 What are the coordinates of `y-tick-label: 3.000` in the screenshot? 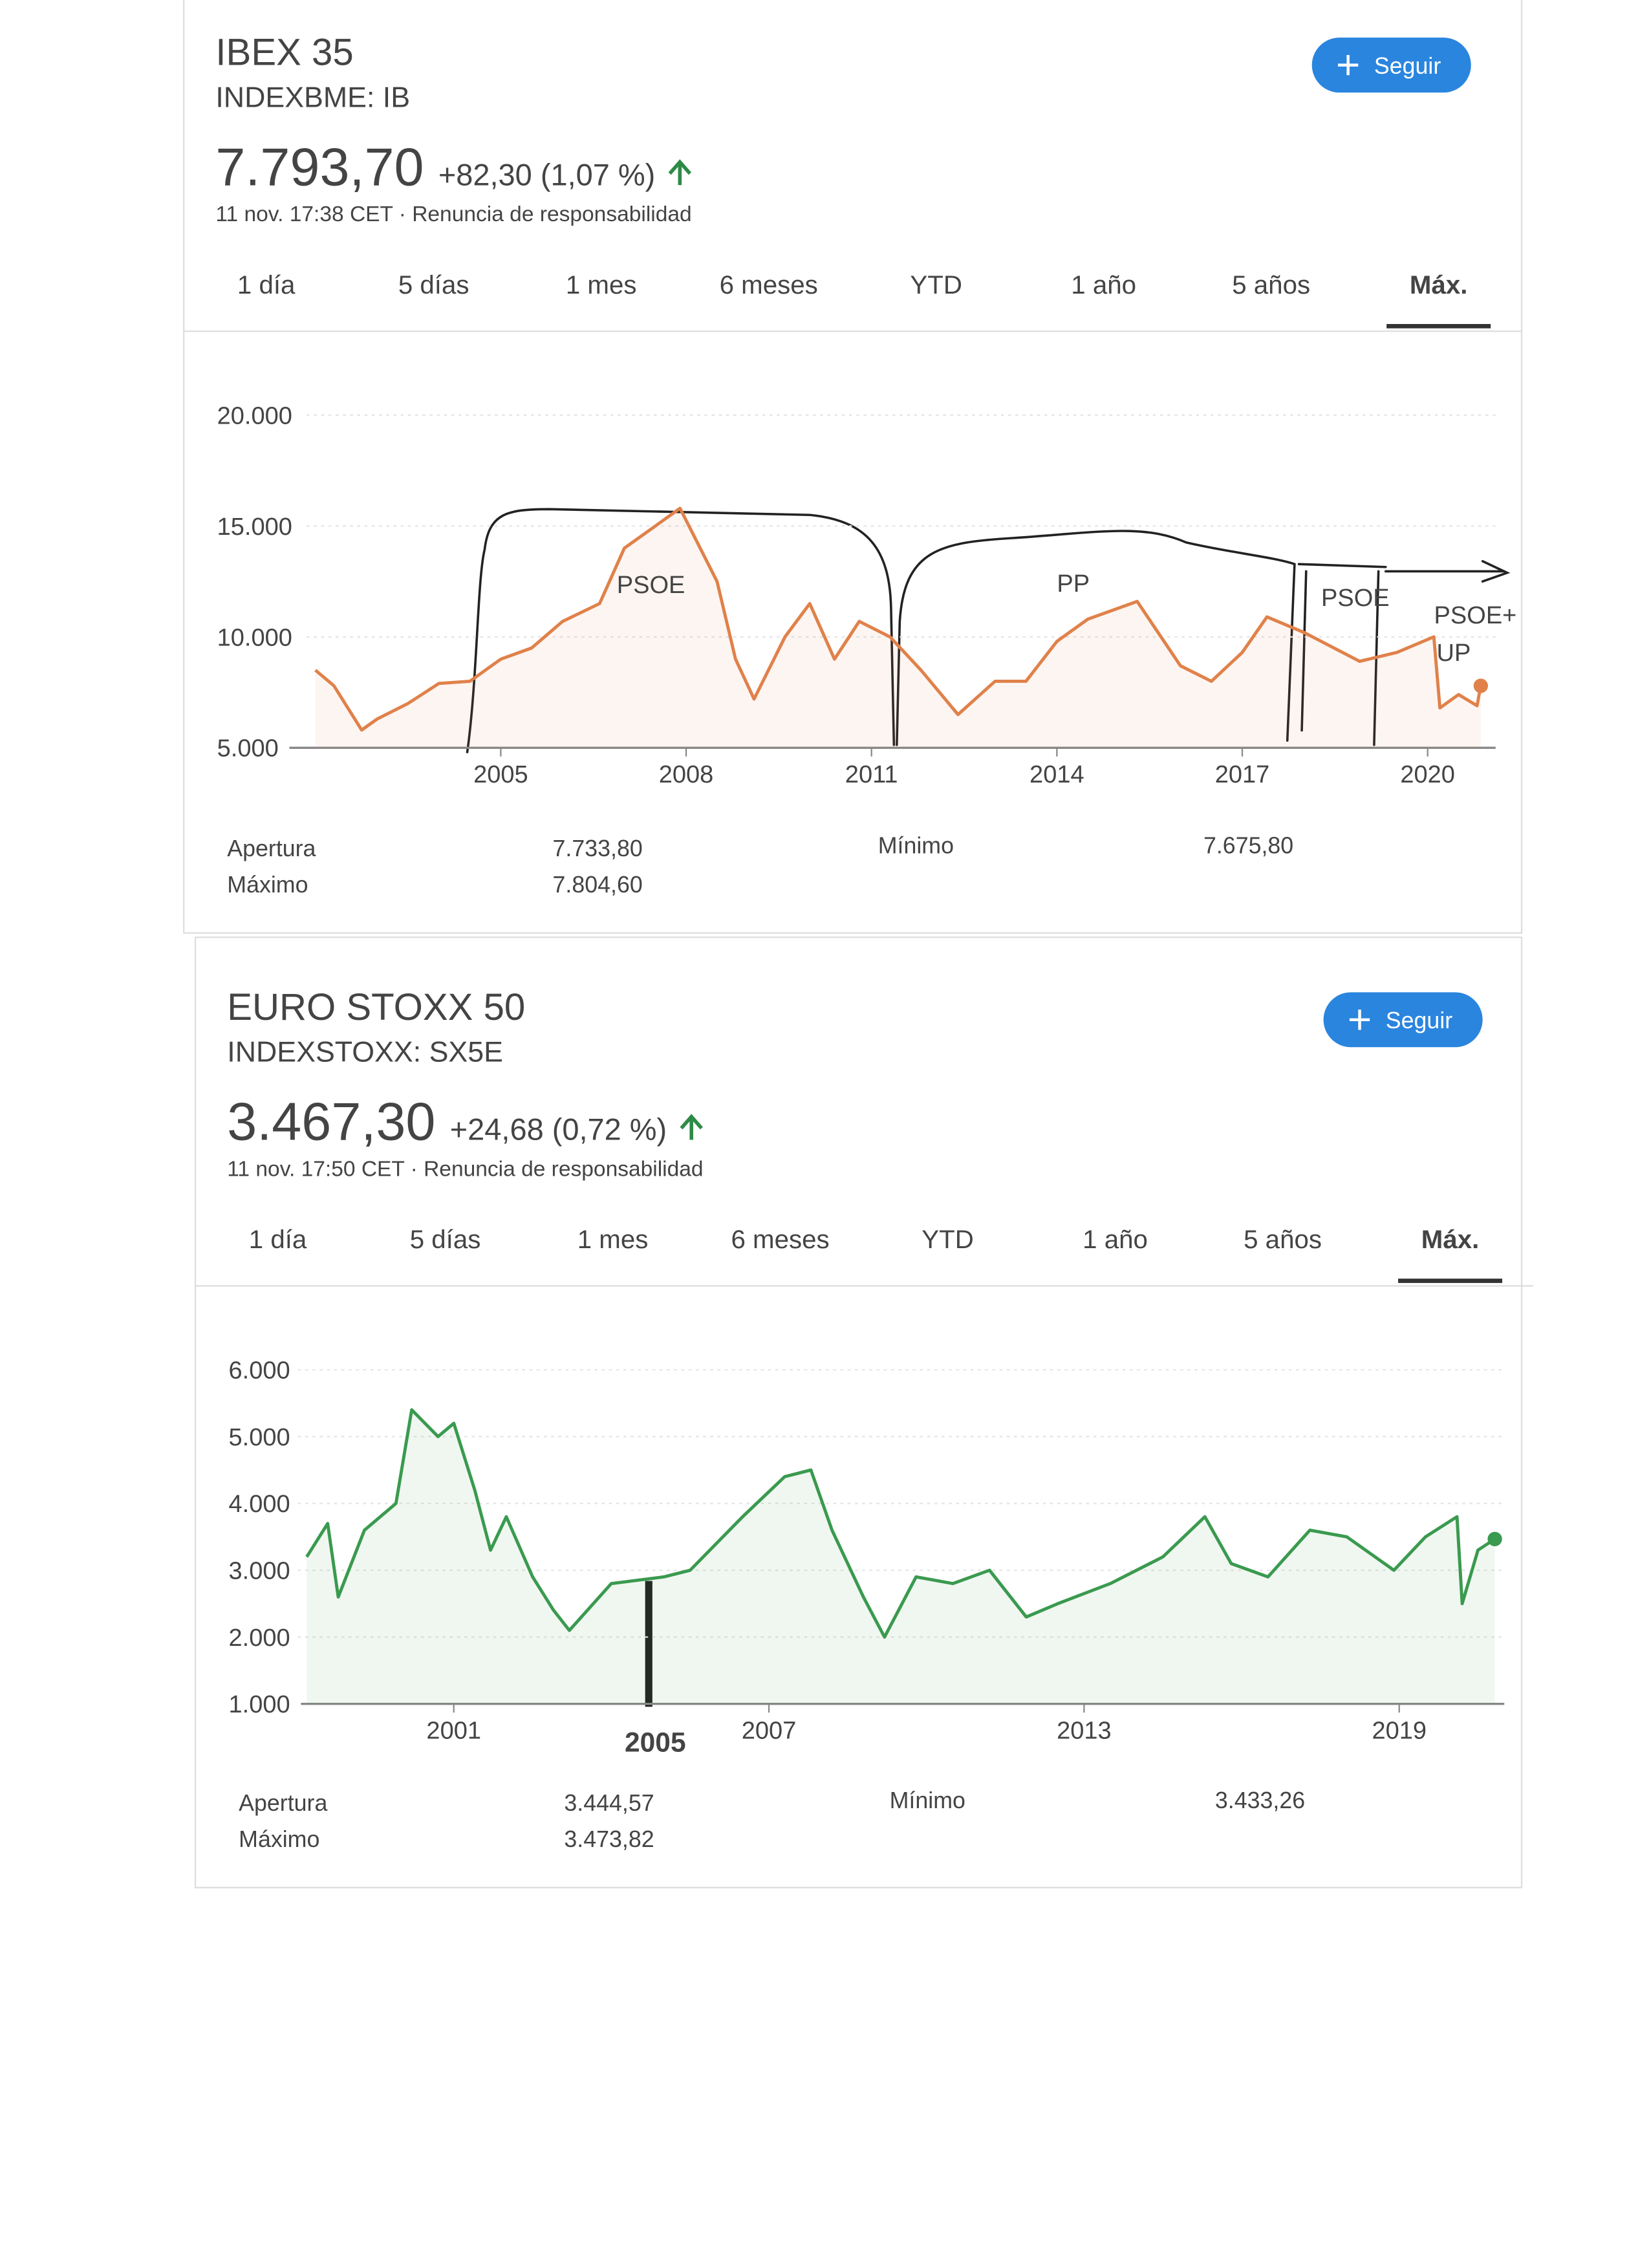 It's located at (259, 1570).